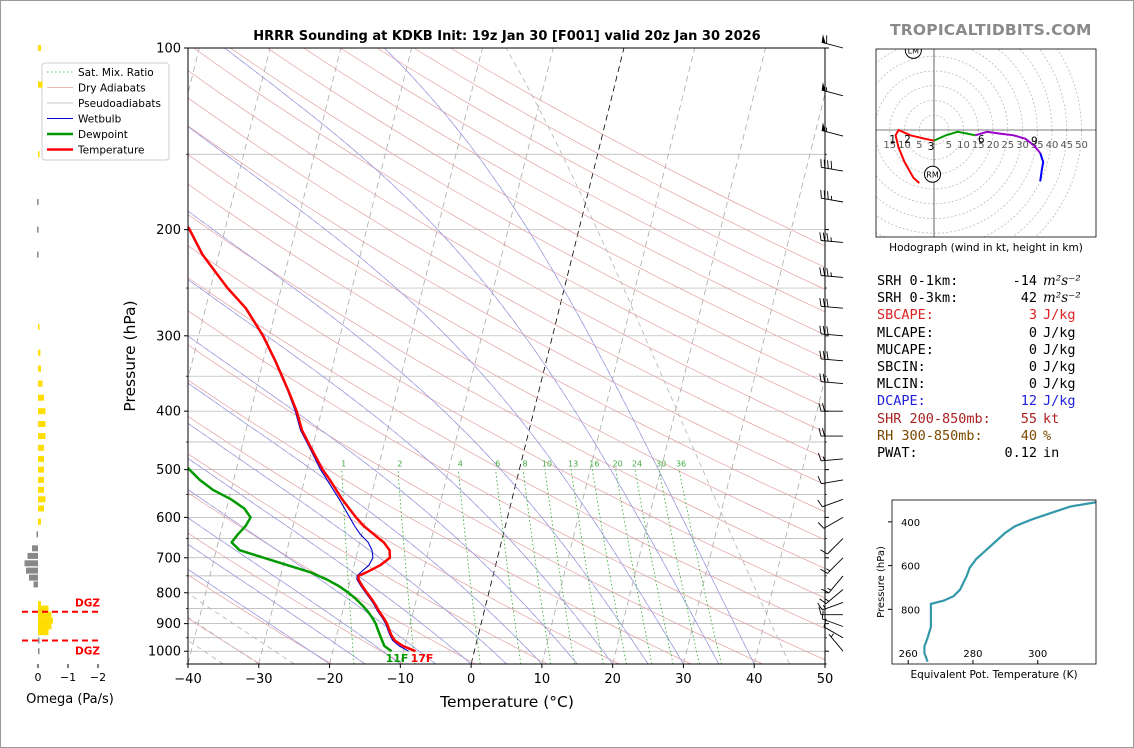 The width and height of the screenshot is (1134, 748). Describe the element at coordinates (302, 438) in the screenshot. I see `skewt-profiles` at that location.